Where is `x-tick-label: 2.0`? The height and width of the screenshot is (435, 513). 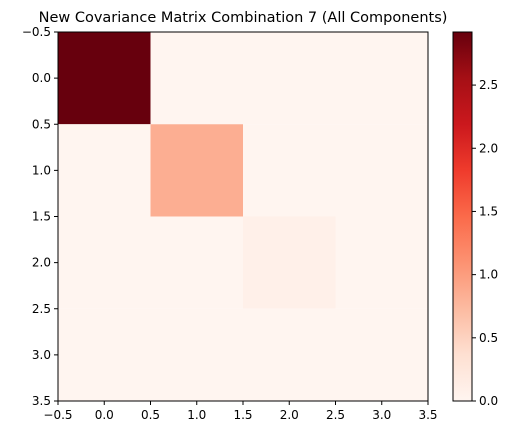
x-tick-label: 2.0 is located at coordinates (289, 415).